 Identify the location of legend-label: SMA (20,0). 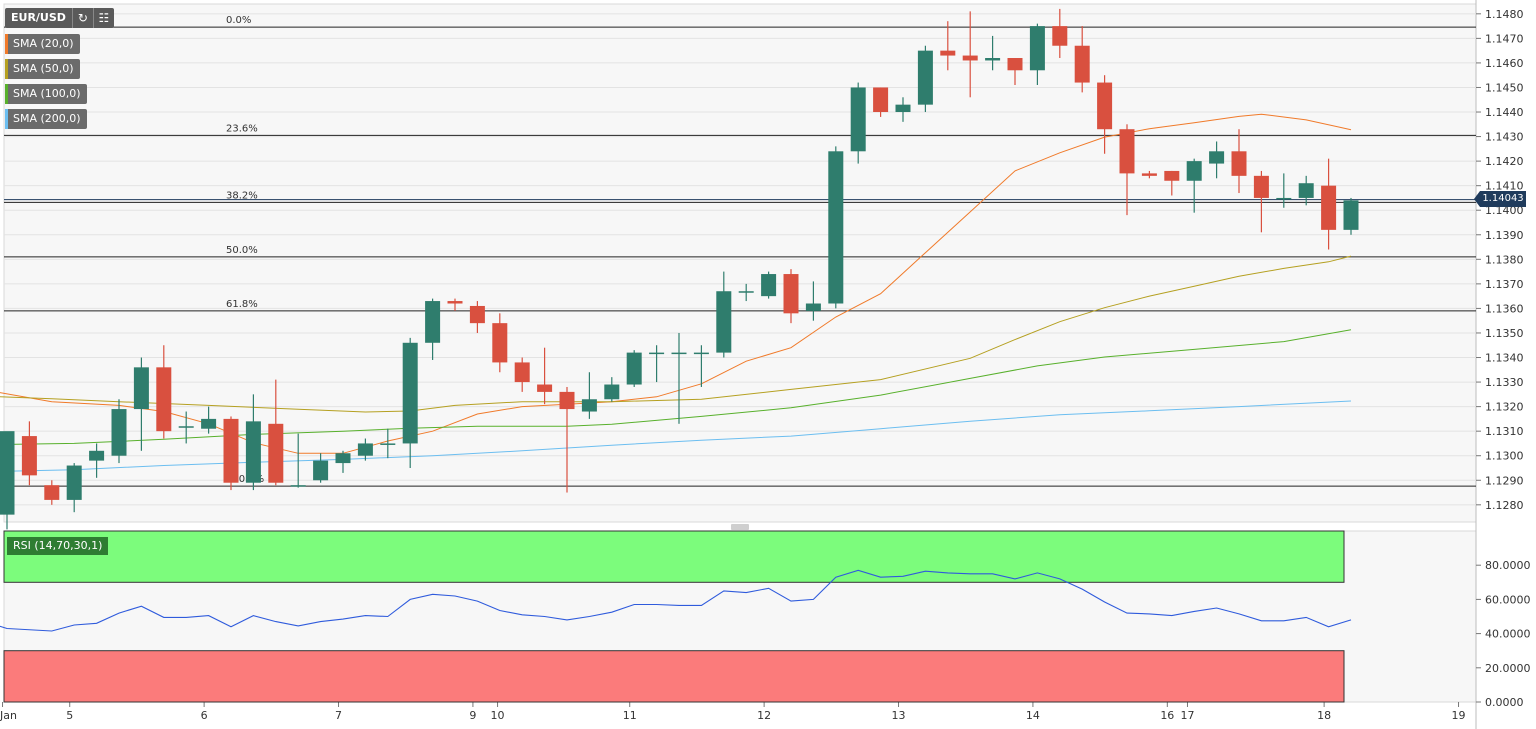
(43, 43).